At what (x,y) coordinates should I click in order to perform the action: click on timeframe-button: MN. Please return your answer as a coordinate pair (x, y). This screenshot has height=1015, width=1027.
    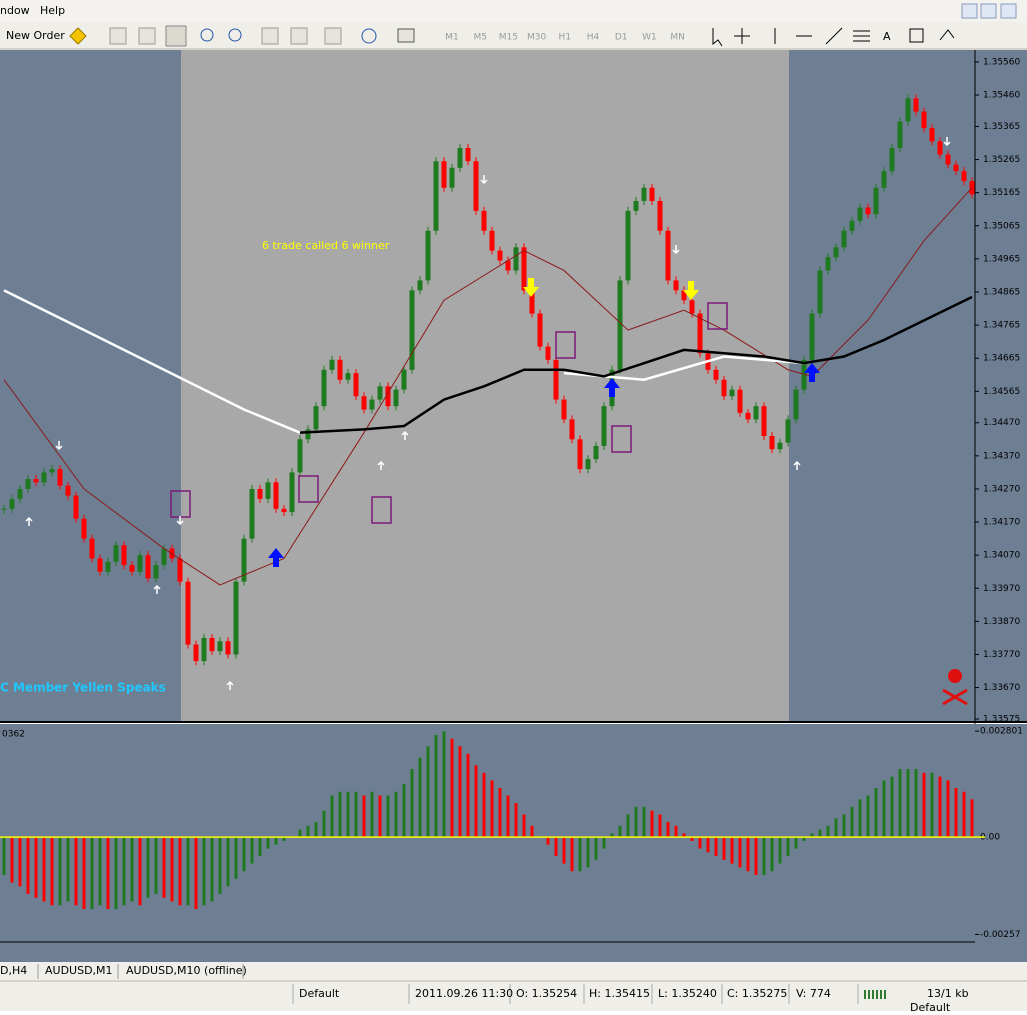
    Looking at the image, I should click on (677, 38).